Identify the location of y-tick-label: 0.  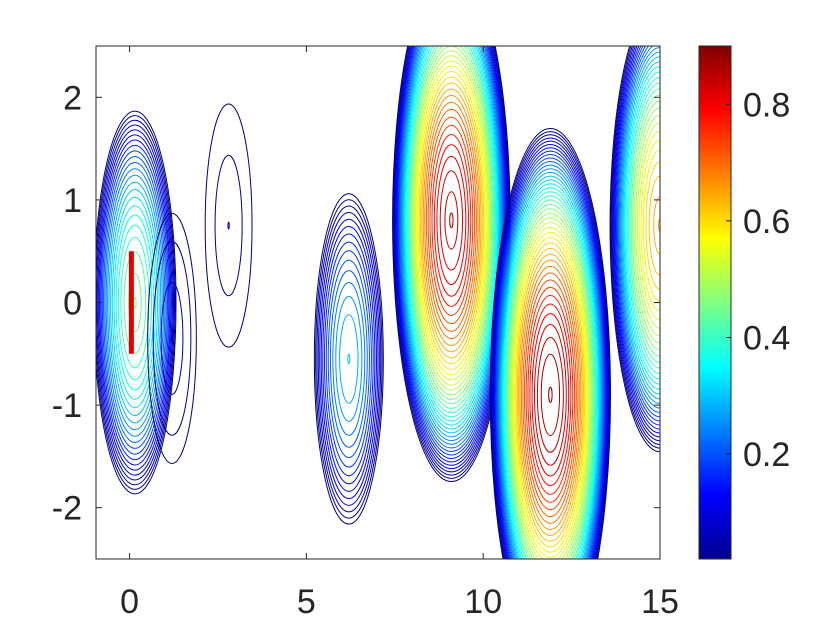
(72, 304).